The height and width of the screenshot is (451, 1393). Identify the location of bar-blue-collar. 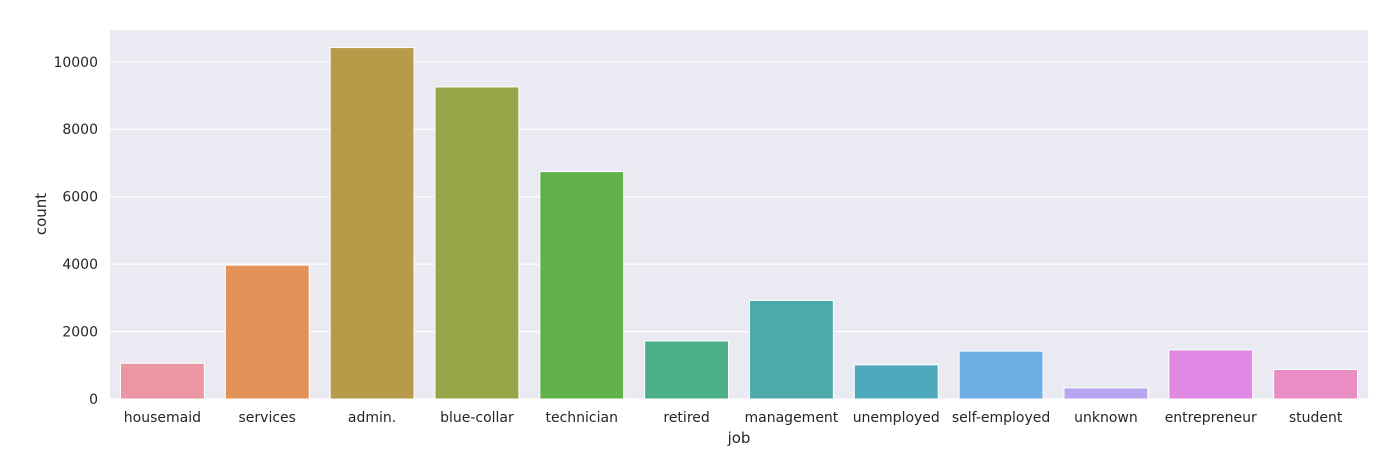
(477, 243).